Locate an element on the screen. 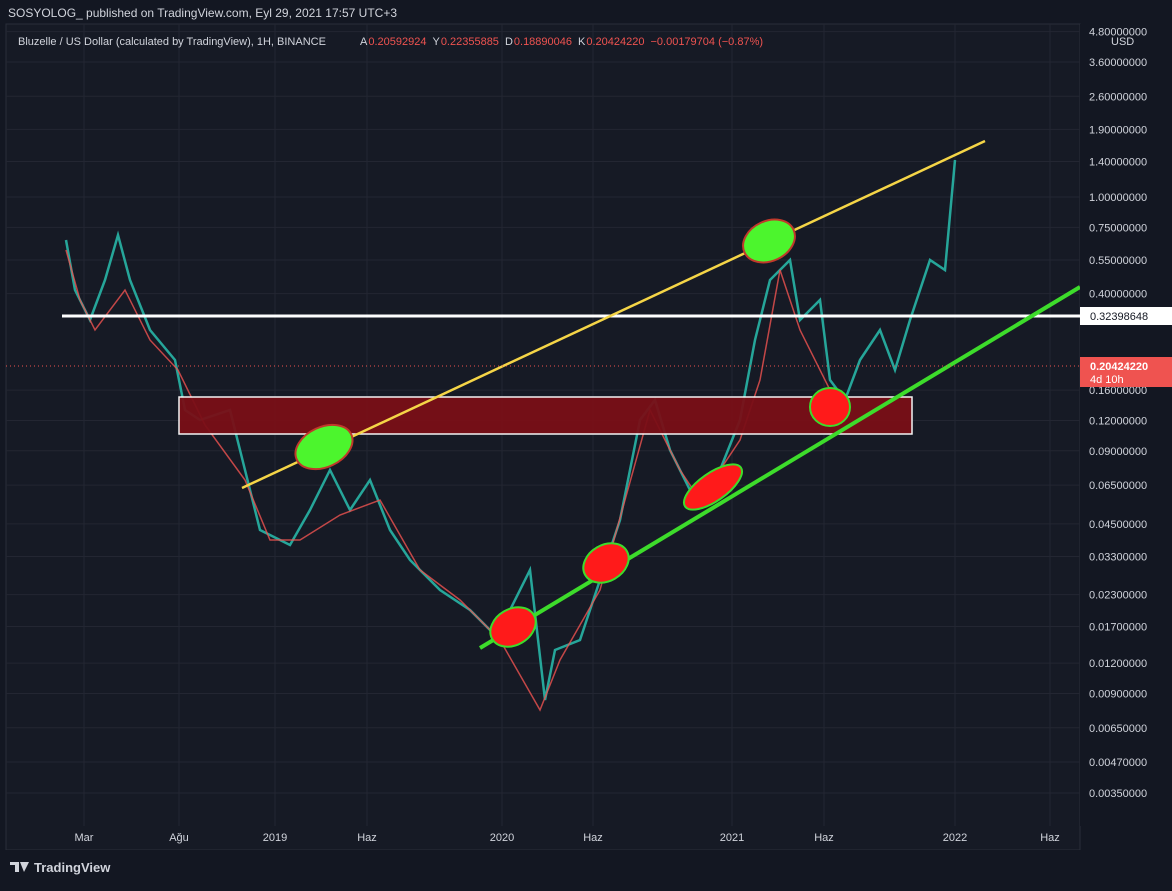 The width and height of the screenshot is (1172, 891). price-label: 1.90000000 is located at coordinates (1118, 130).